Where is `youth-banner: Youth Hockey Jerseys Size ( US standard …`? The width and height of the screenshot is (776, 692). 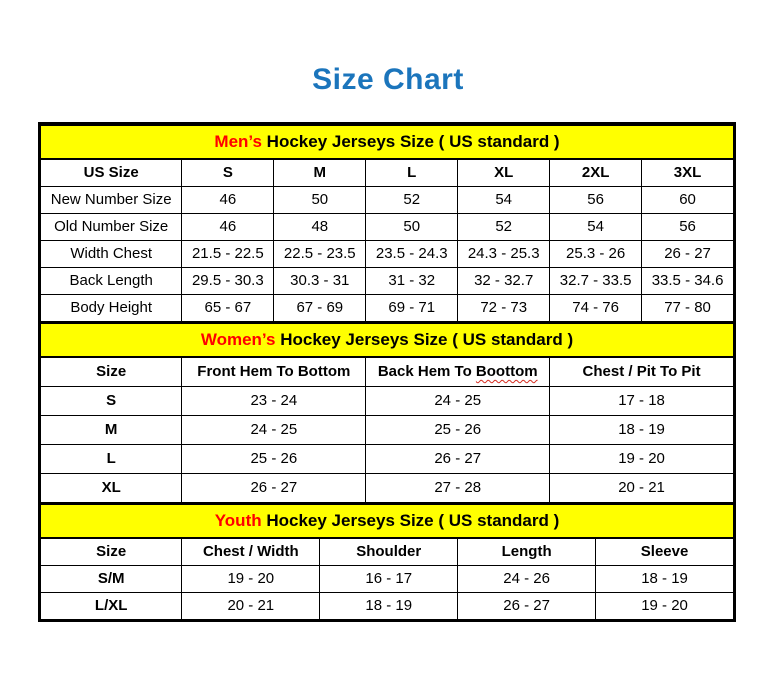
youth-banner: Youth Hockey Jerseys Size ( US standard … is located at coordinates (387, 521).